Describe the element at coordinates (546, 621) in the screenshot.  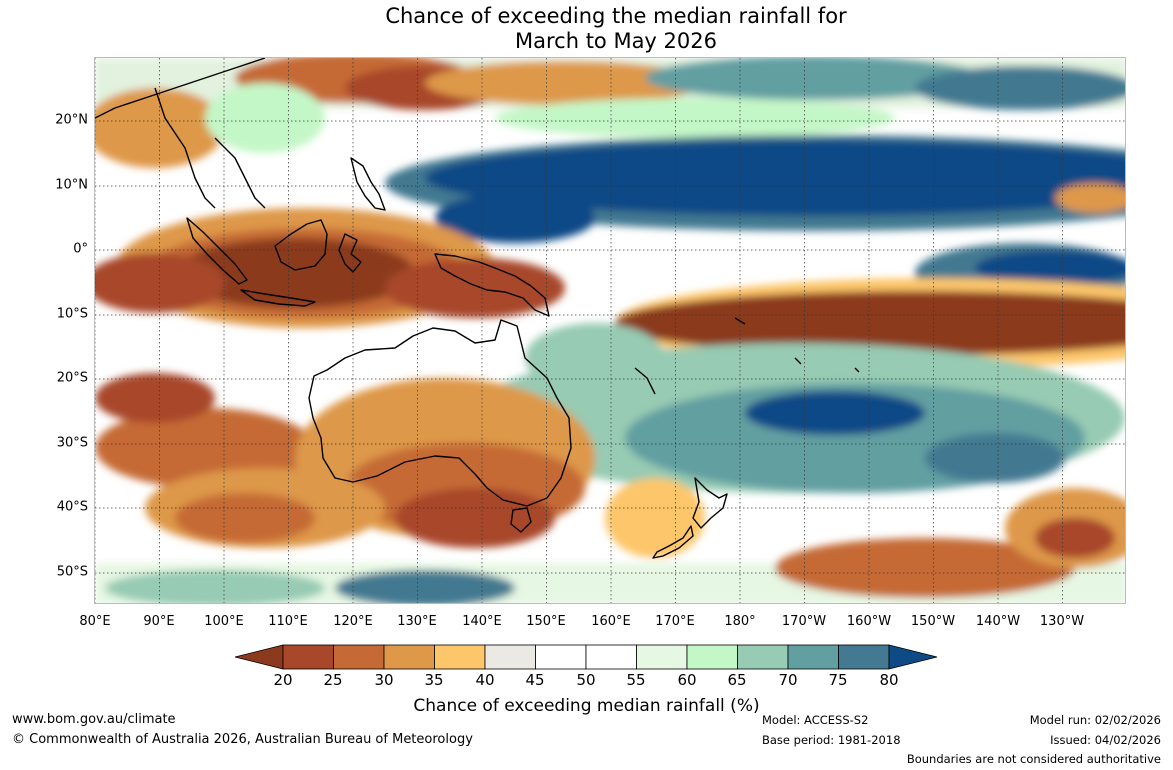
I see `lon-label-150e: 150°E` at that location.